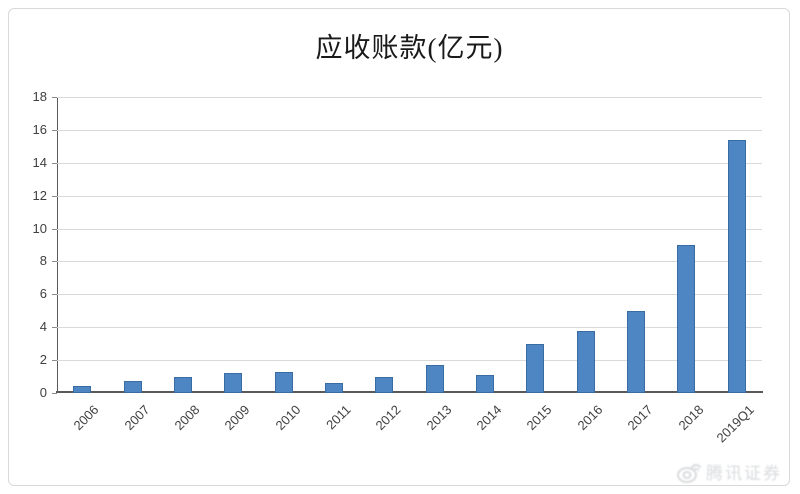 This screenshot has width=800, height=494. I want to click on x-tick-label: 2015, so click(539, 418).